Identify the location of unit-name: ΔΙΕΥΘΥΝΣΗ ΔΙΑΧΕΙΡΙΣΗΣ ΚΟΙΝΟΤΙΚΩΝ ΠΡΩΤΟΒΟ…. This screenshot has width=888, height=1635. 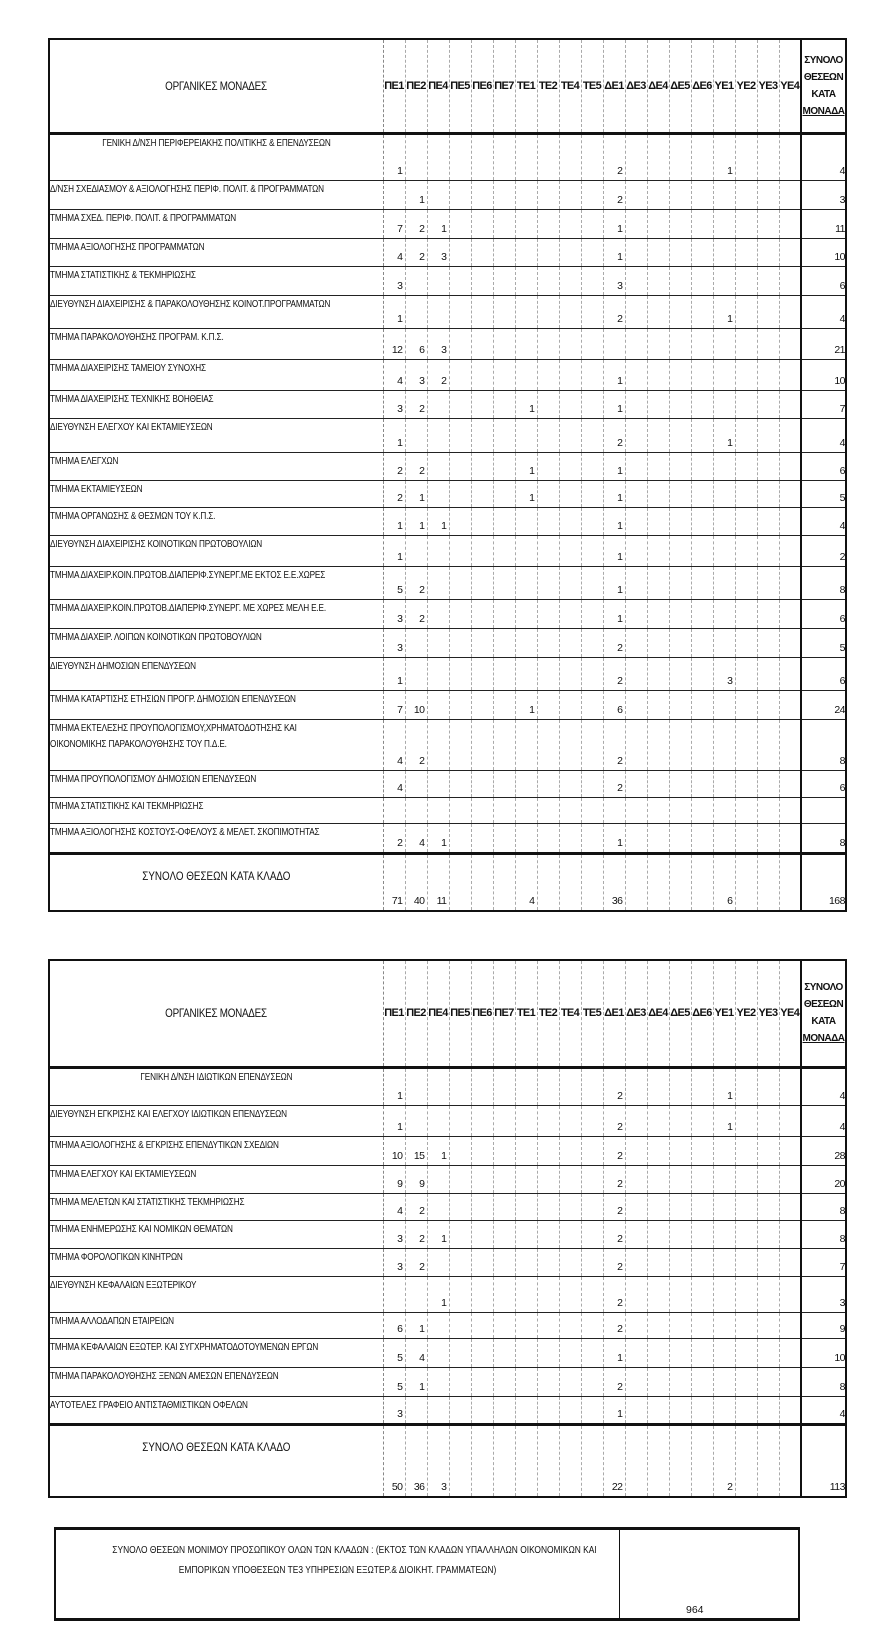
(216, 551).